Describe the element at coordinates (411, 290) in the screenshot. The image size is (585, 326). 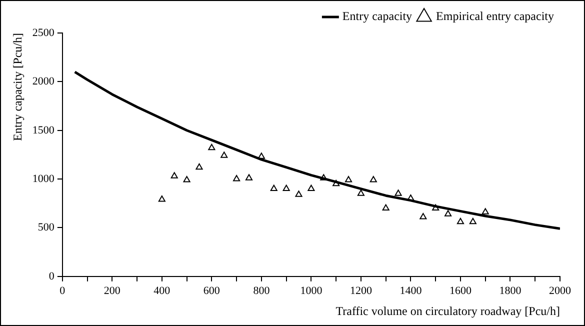
I see `x-tick-label: 1400` at that location.